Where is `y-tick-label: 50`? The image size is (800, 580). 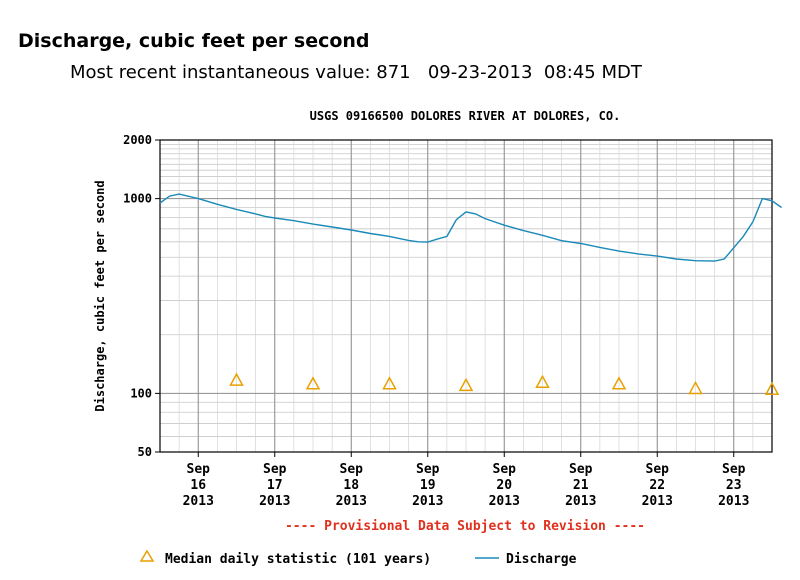
y-tick-label: 50 is located at coordinates (145, 452).